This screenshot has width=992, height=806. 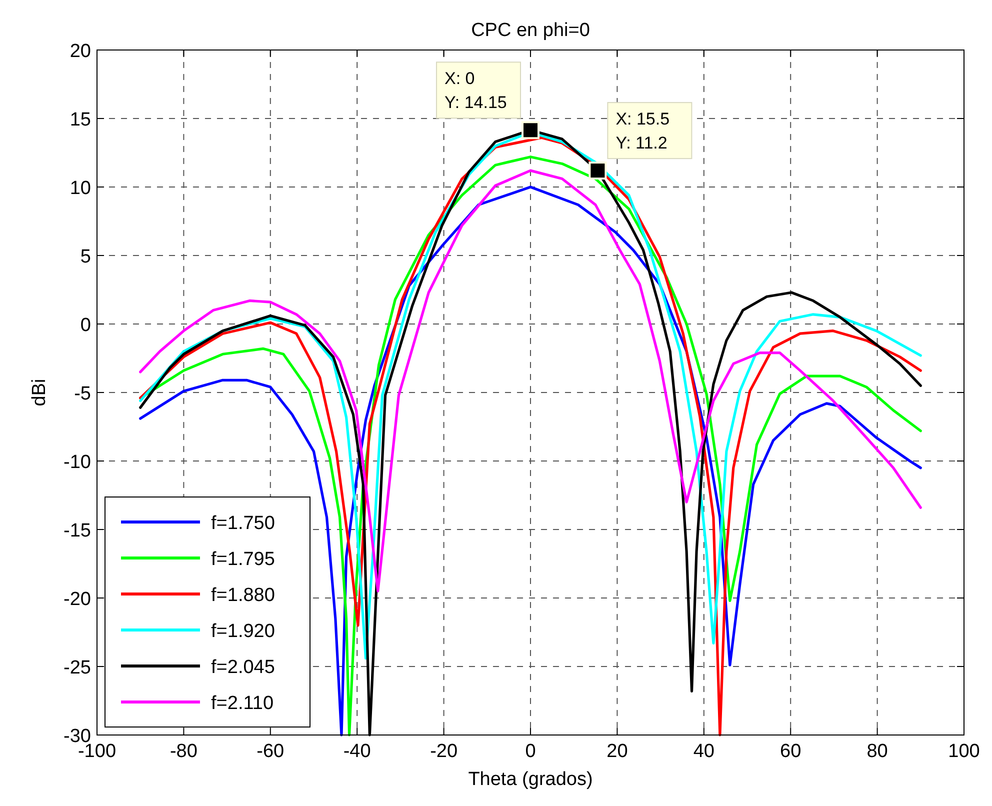 I want to click on legend-label: f=1.920, so click(x=243, y=631).